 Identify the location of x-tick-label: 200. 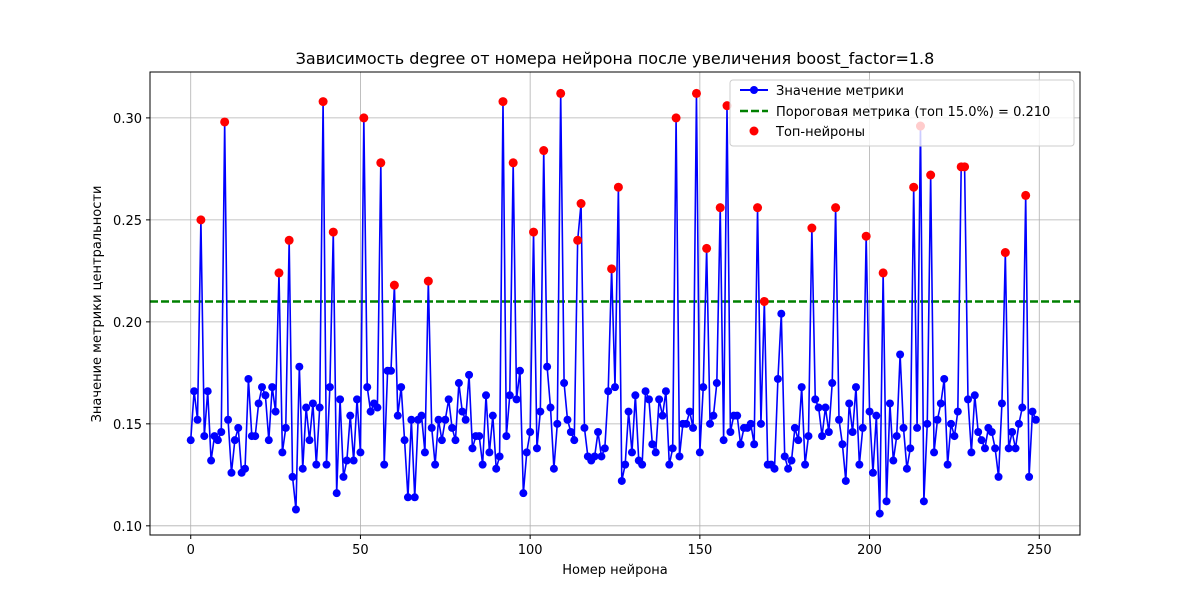
(869, 550).